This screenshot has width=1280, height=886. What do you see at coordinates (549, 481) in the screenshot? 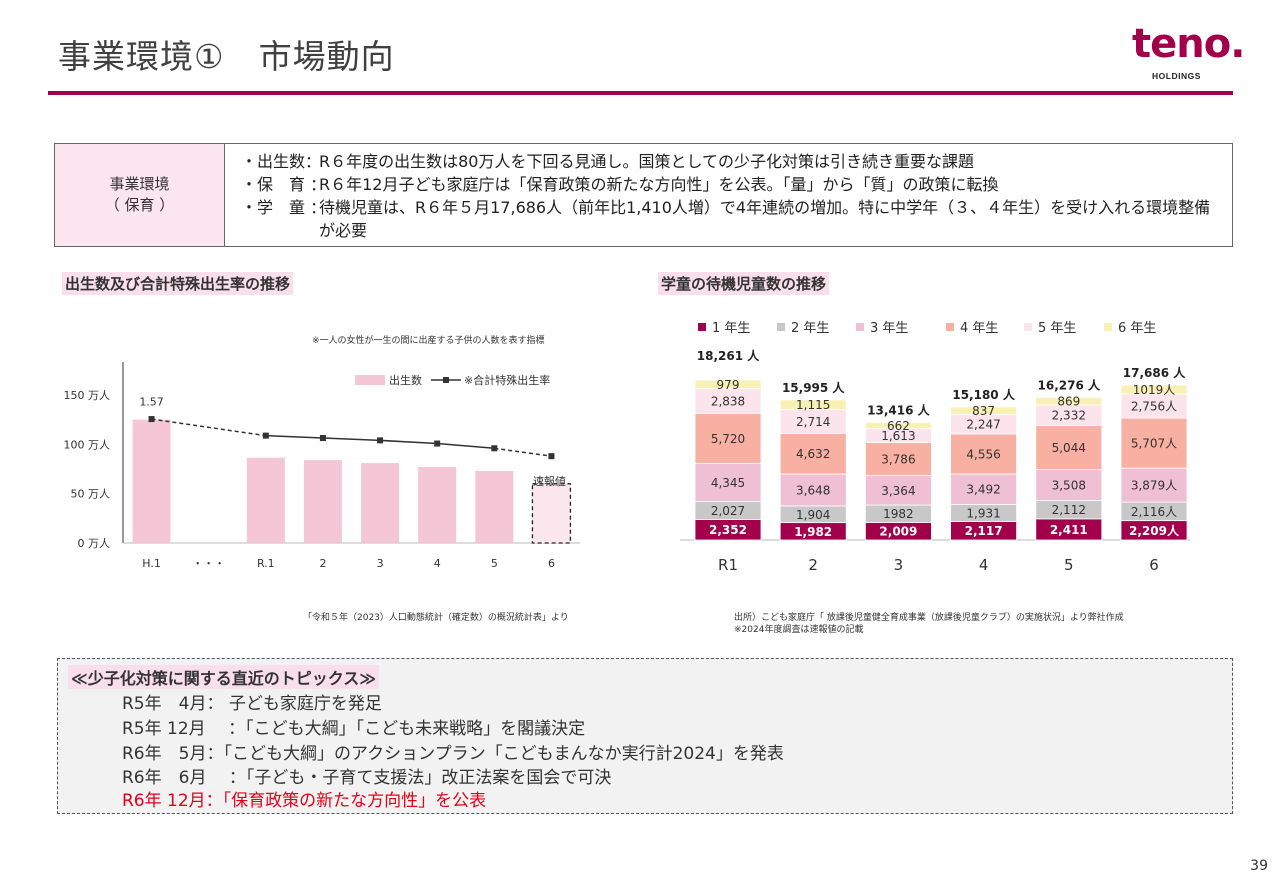
I see `preliminary-label: 速報値` at bounding box center [549, 481].